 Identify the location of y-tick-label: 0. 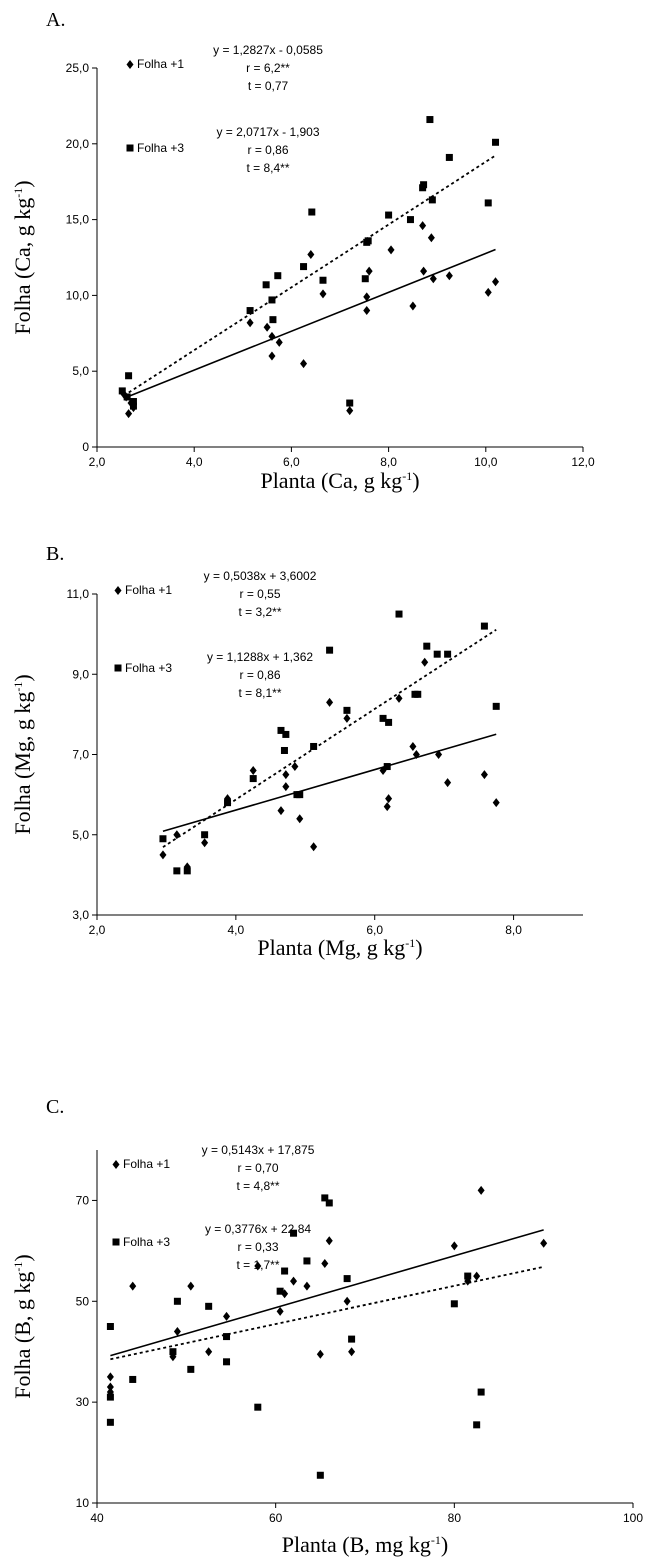
(85, 447).